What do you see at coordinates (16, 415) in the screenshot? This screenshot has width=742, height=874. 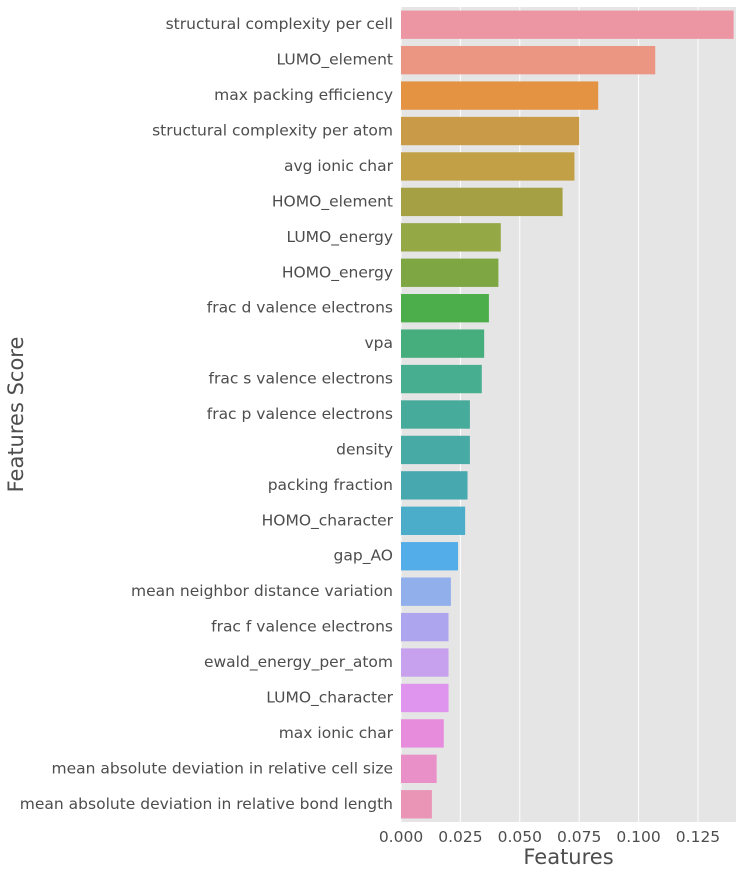 I see `y-axis-title: Features Score` at bounding box center [16, 415].